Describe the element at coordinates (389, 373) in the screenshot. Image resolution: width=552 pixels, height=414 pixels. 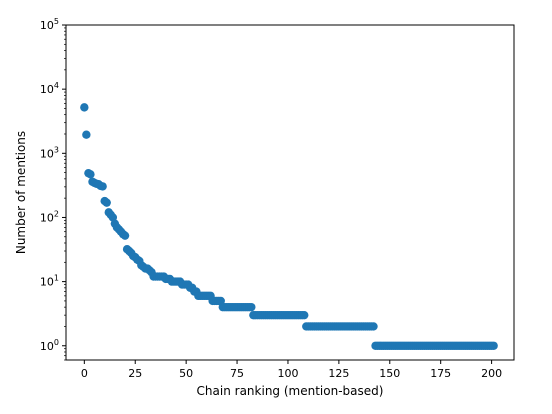
I see `x-tick-label: 150` at that location.